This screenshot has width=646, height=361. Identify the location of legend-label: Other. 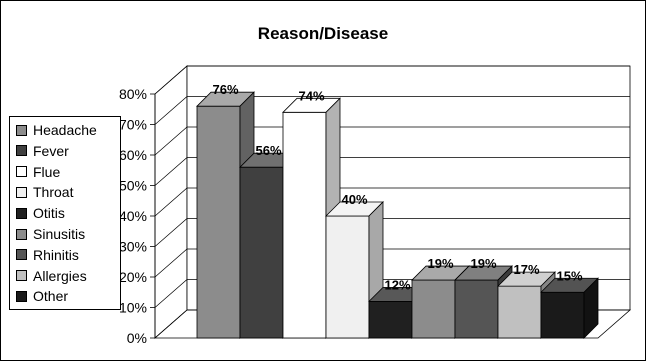
(51, 296).